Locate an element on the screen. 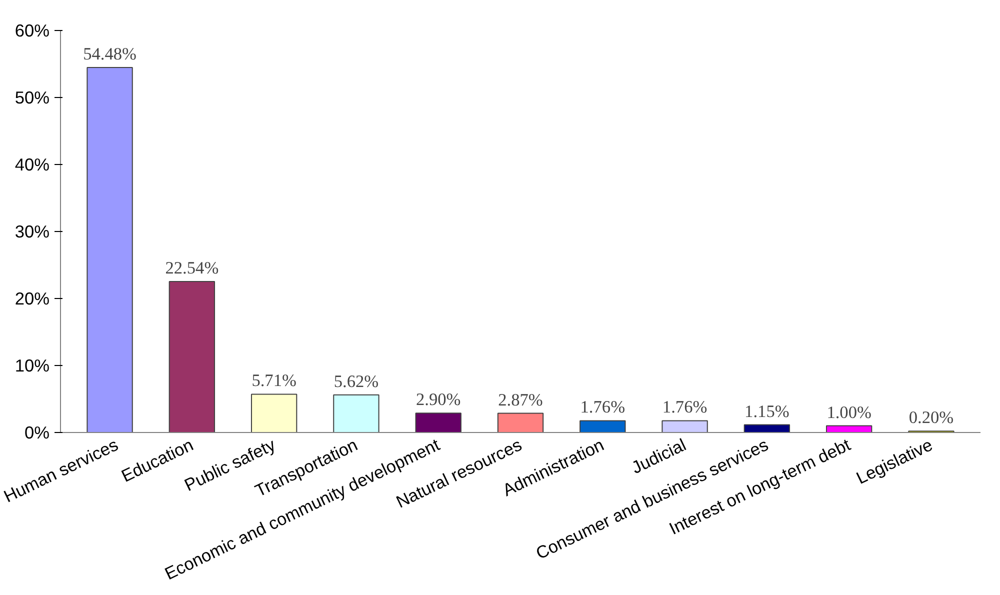 This screenshot has width=1000, height=595. data-label: 2.87% is located at coordinates (520, 400).